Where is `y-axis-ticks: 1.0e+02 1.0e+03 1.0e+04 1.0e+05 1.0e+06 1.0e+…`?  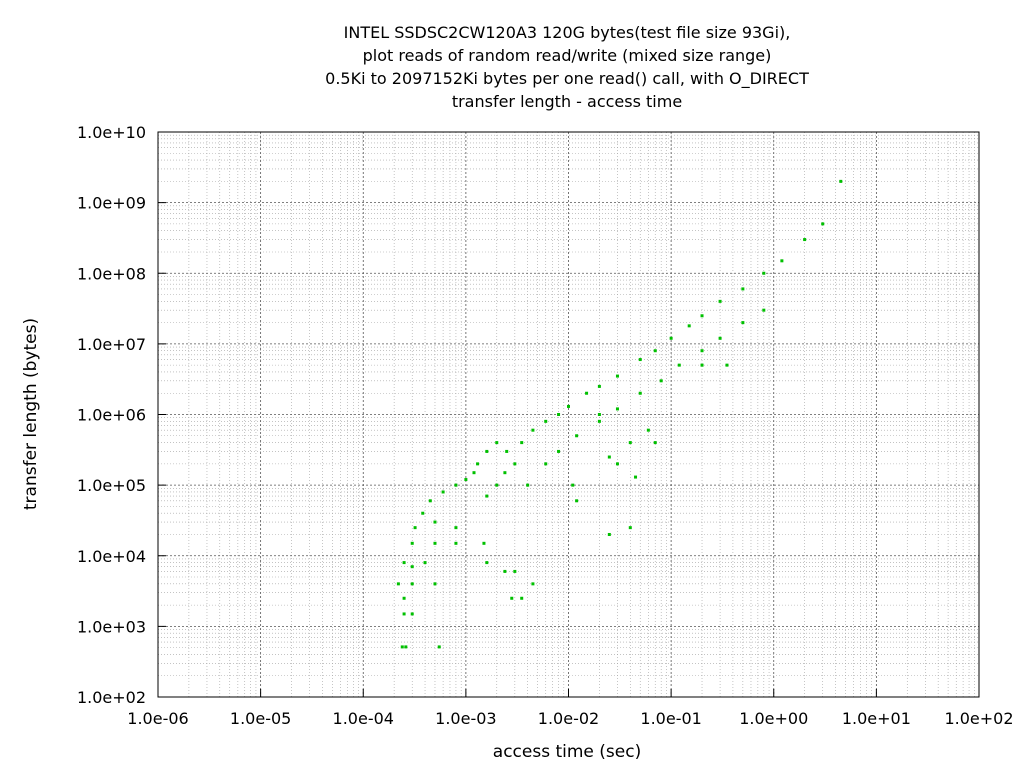 y-axis-ticks: 1.0e+02 1.0e+03 1.0e+04 1.0e+05 1.0e+06 1.0e+… is located at coordinates (121, 415).